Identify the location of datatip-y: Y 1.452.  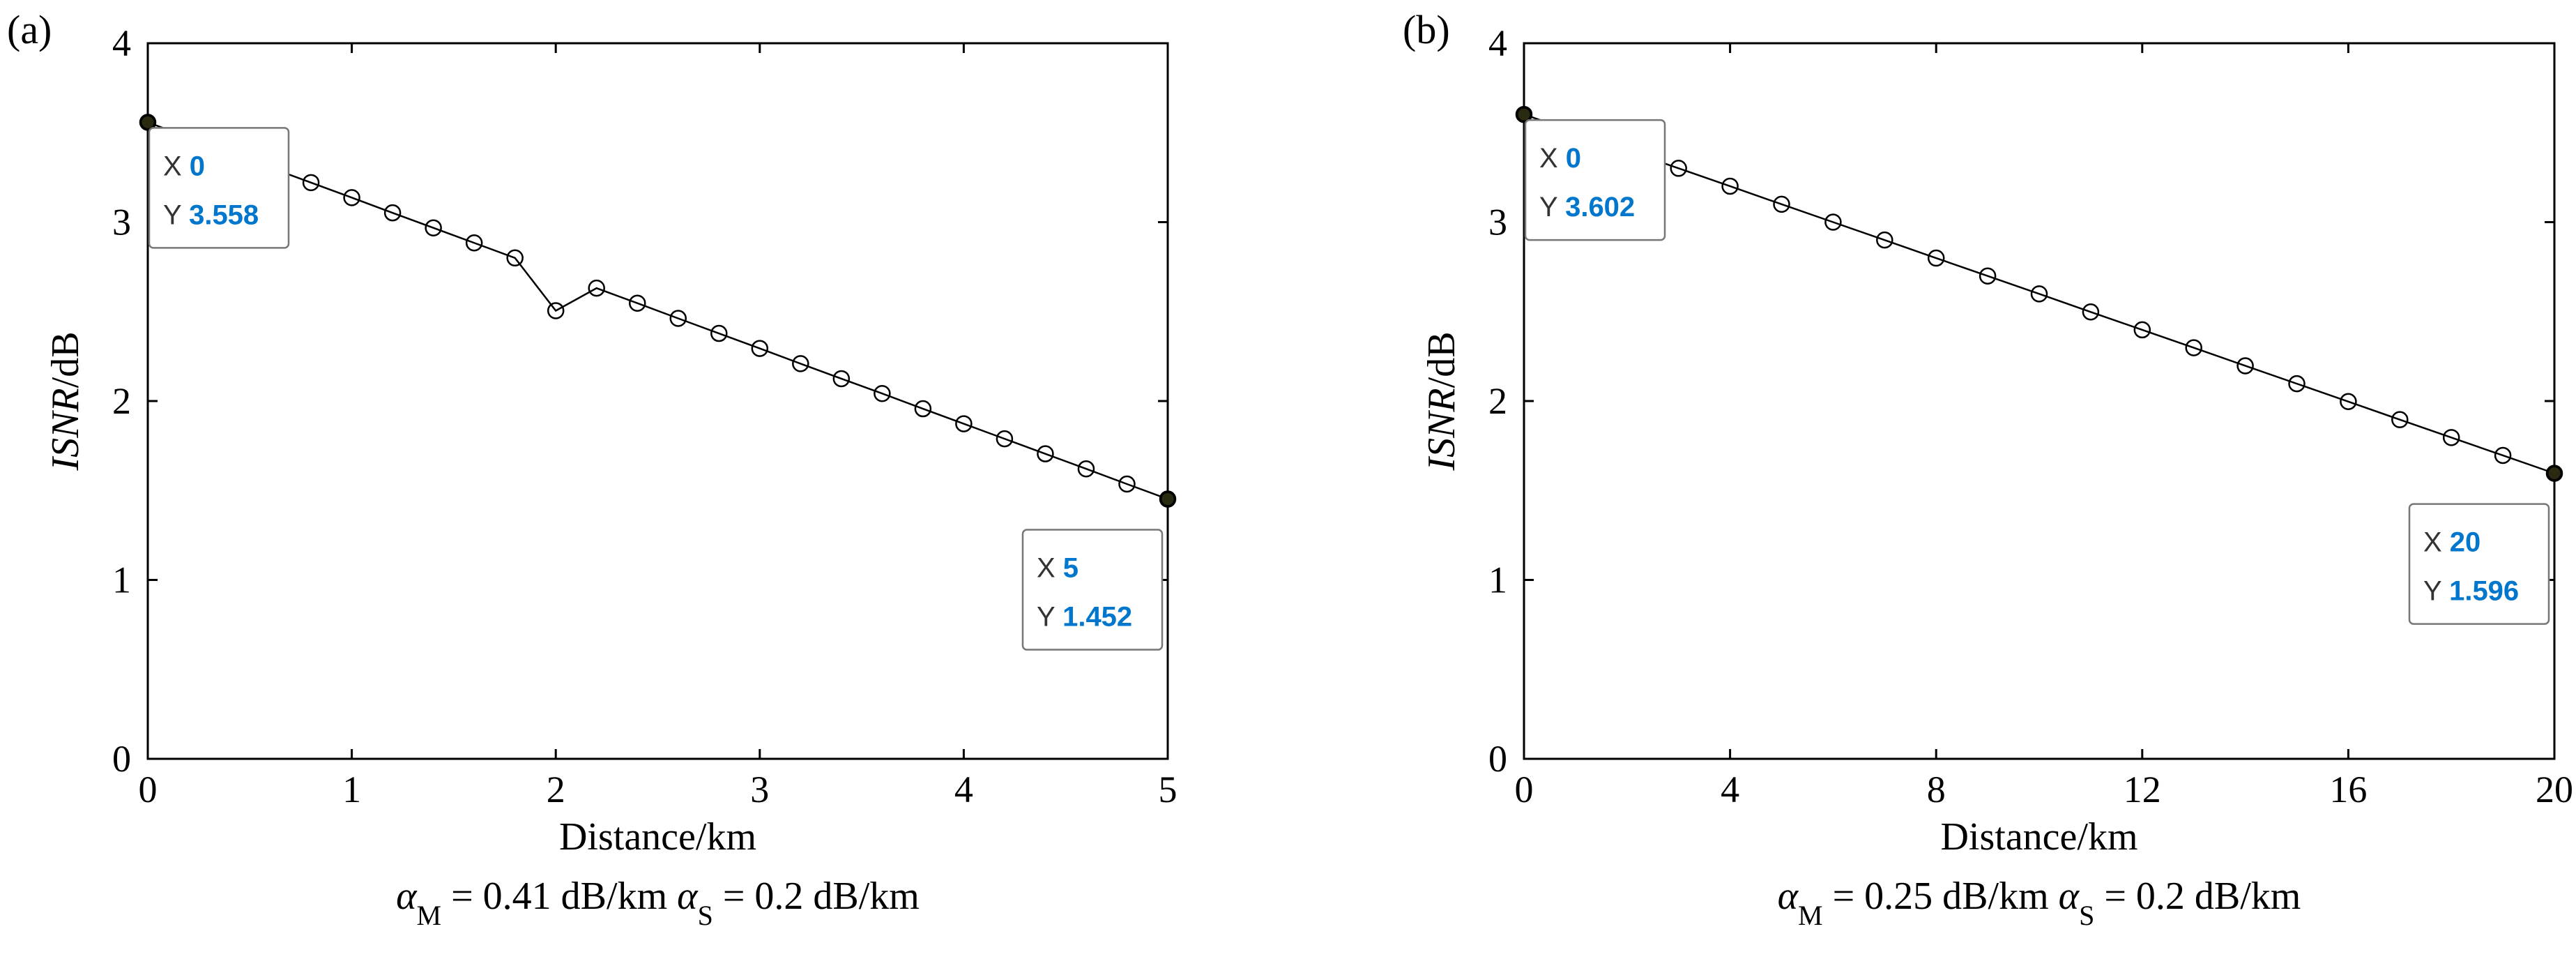
(1085, 617).